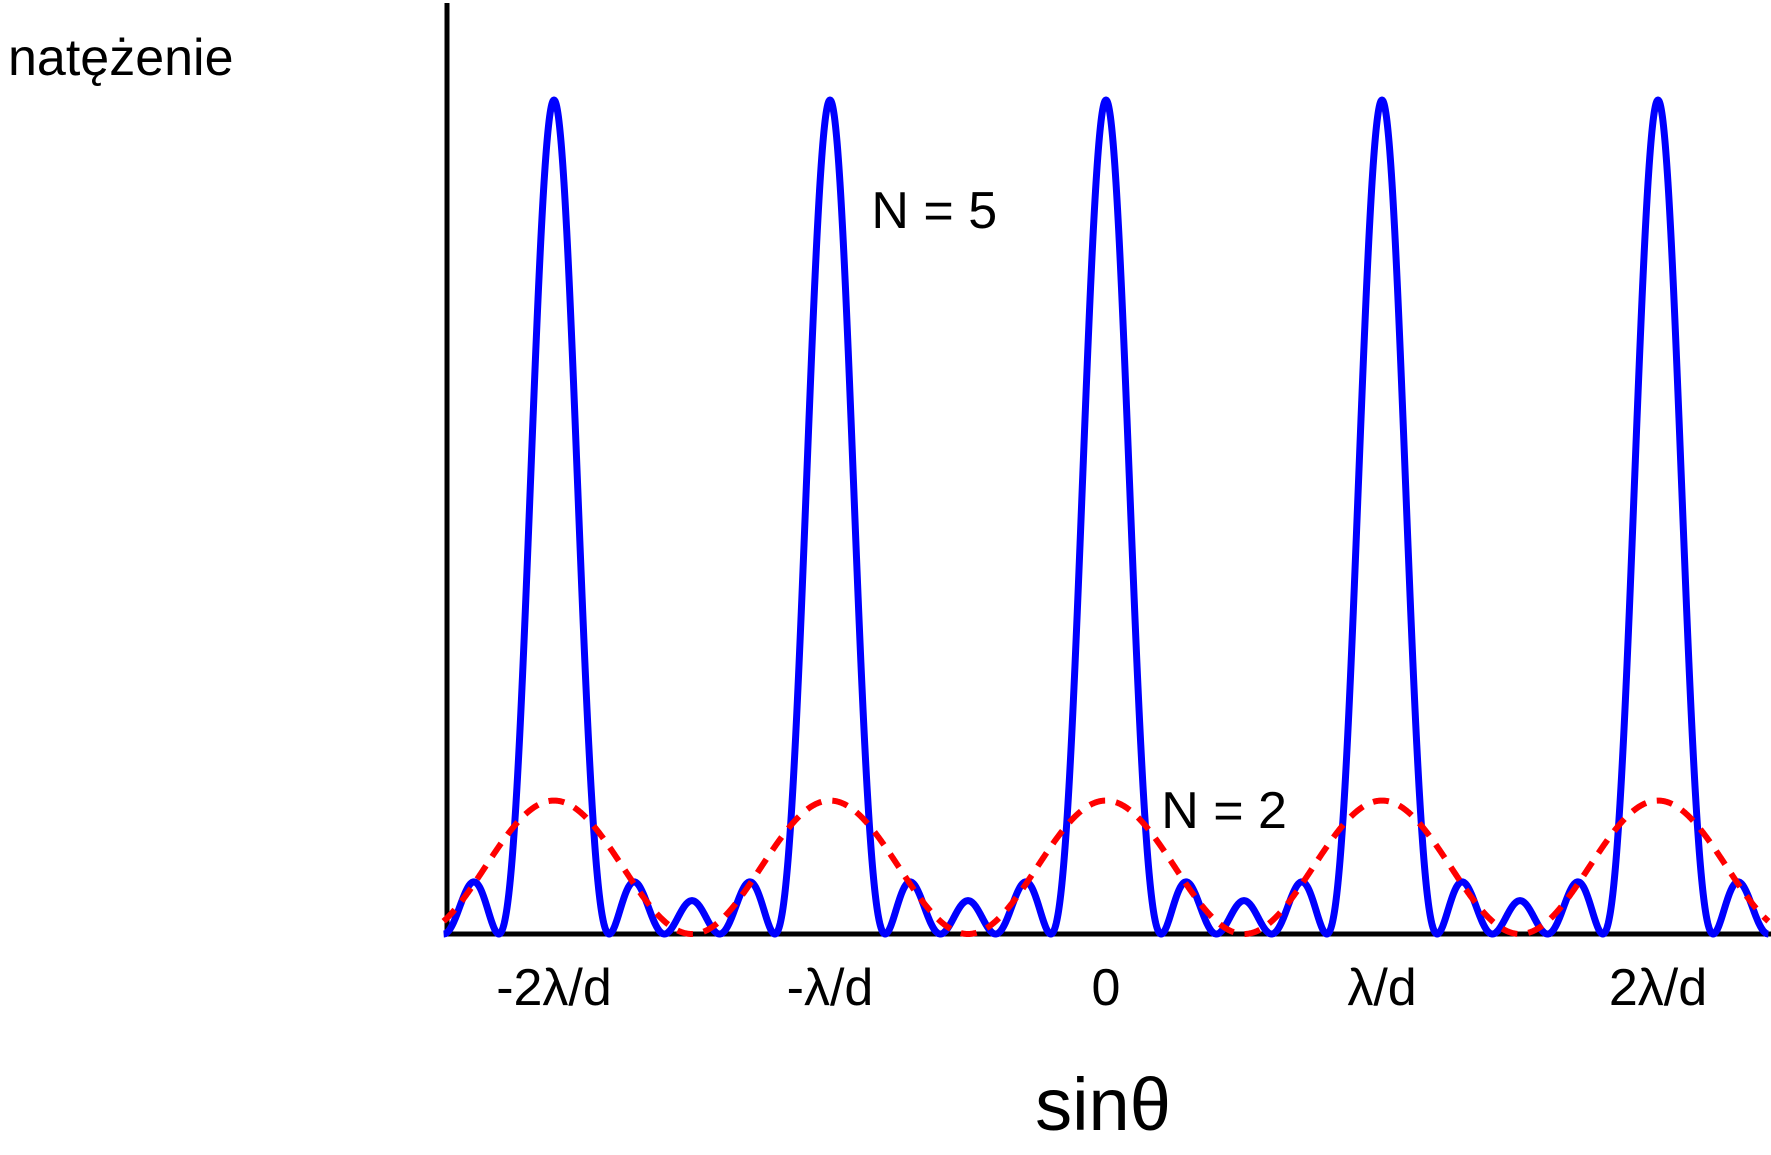 The image size is (1771, 1155). What do you see at coordinates (121, 58) in the screenshot?
I see `y-axis-label: natężenie` at bounding box center [121, 58].